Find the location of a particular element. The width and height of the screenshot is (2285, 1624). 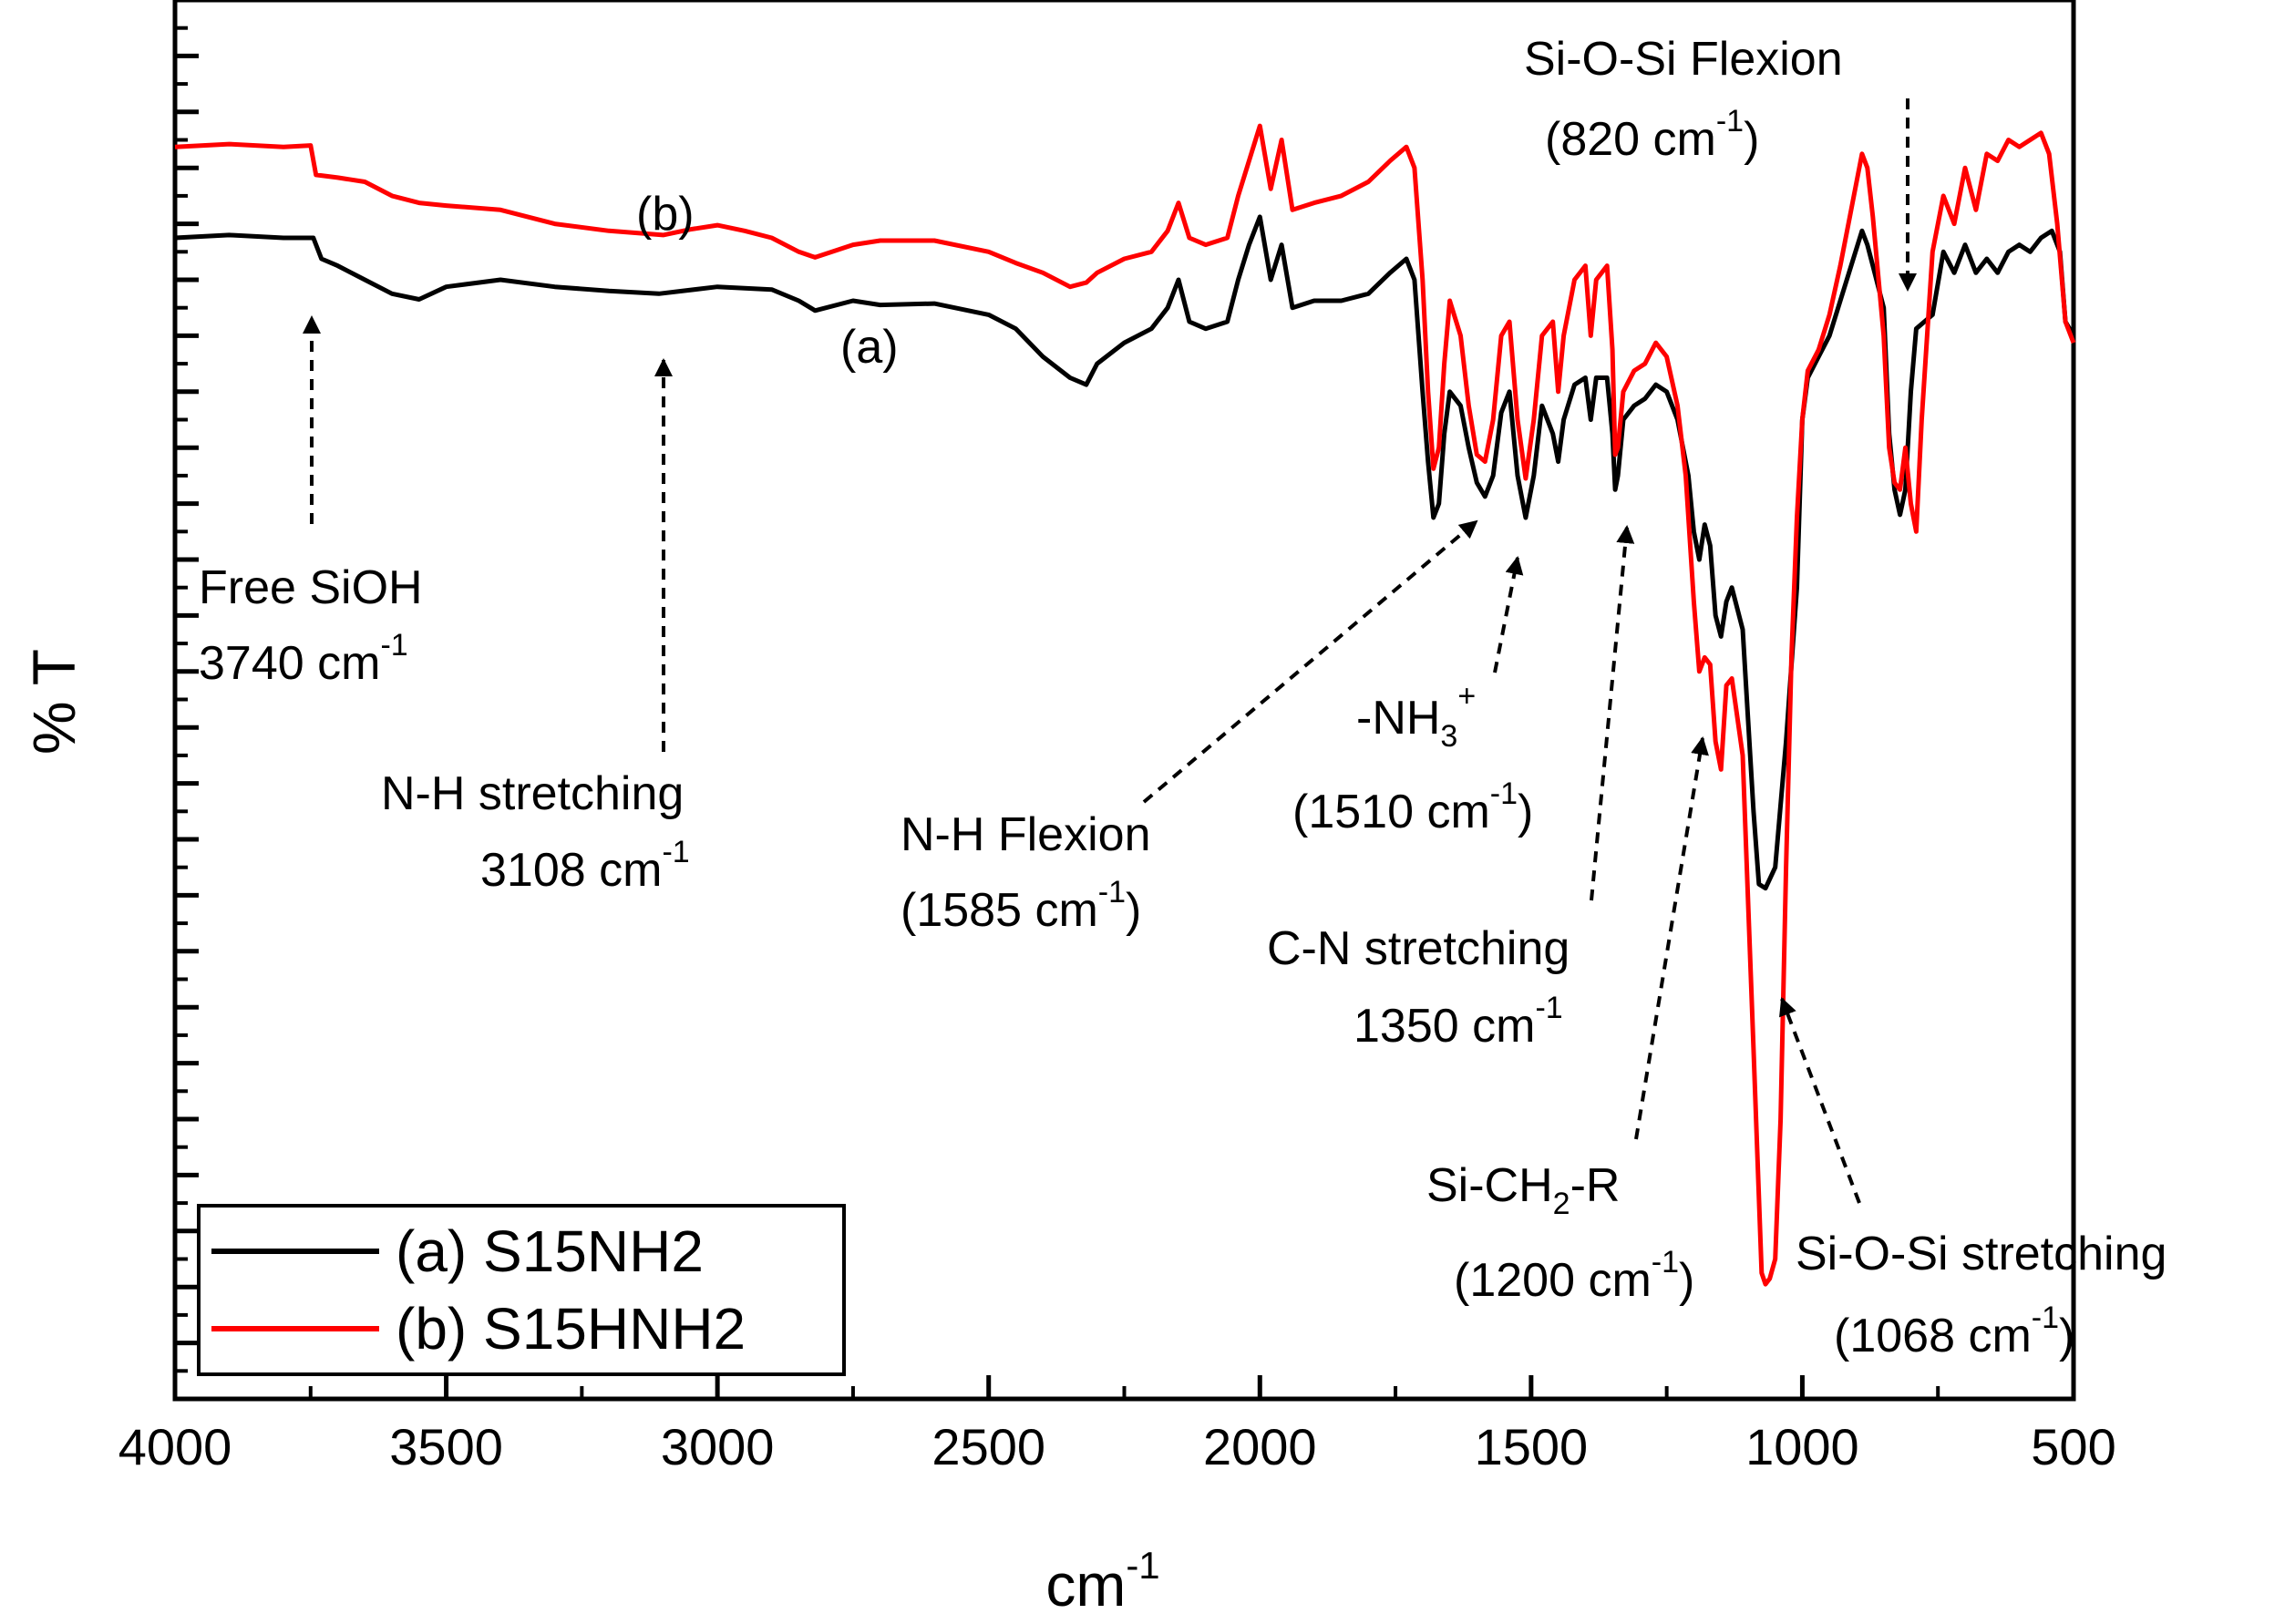

x-axis-label: cm-1 is located at coordinates (1102, 1581).